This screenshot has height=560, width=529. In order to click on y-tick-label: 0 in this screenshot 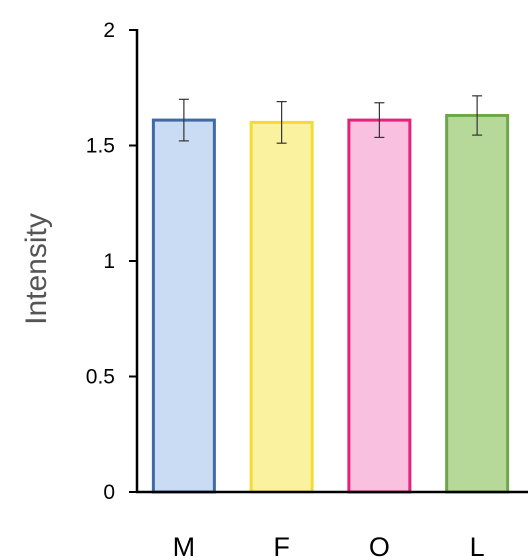, I will do `click(109, 492)`.